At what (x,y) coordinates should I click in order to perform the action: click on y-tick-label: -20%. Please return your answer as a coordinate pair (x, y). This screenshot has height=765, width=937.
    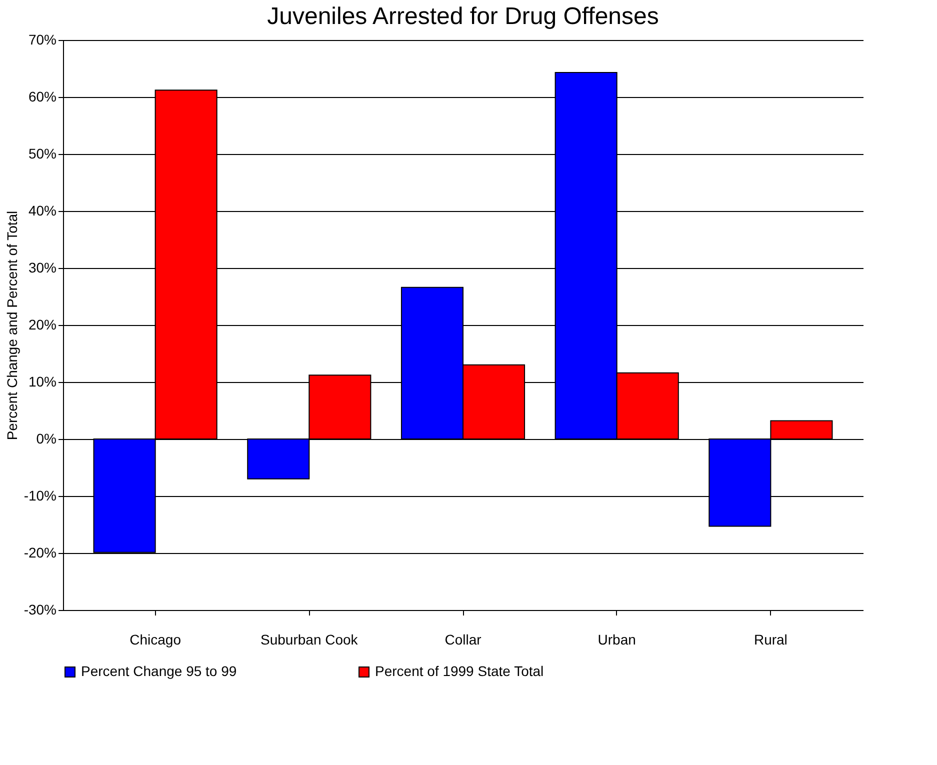
    Looking at the image, I should click on (40, 552).